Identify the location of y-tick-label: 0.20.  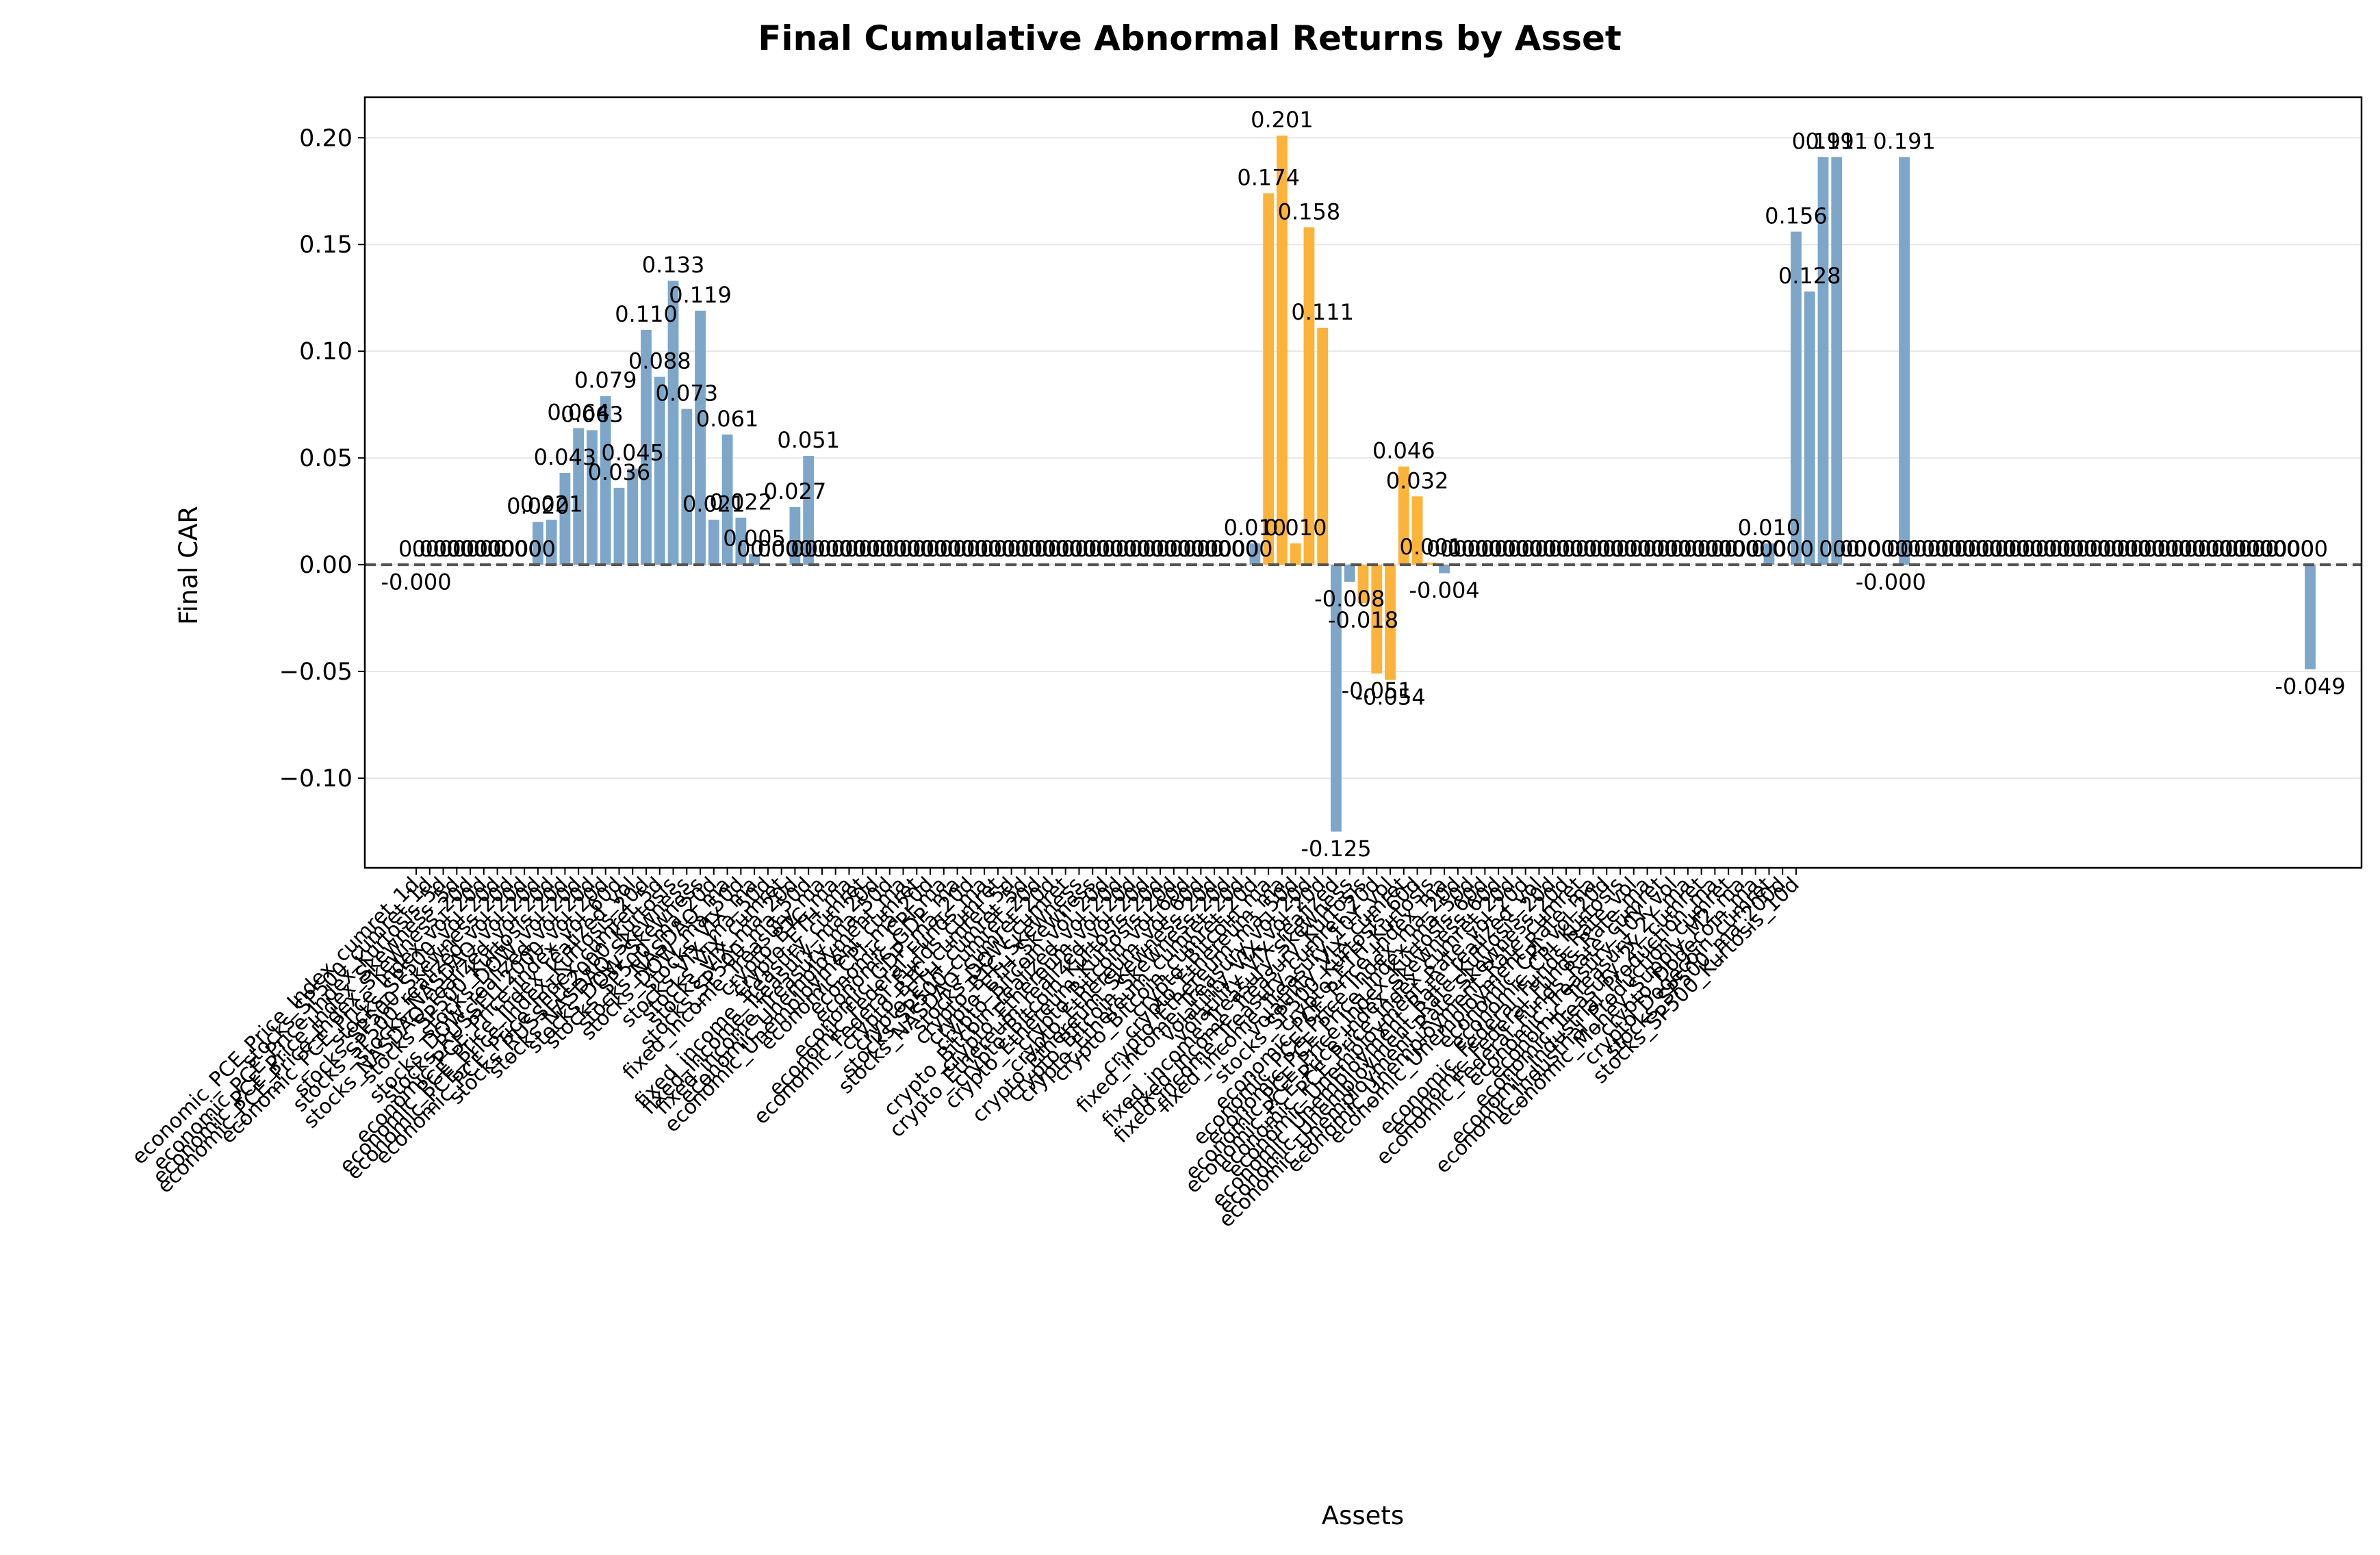
(326, 138).